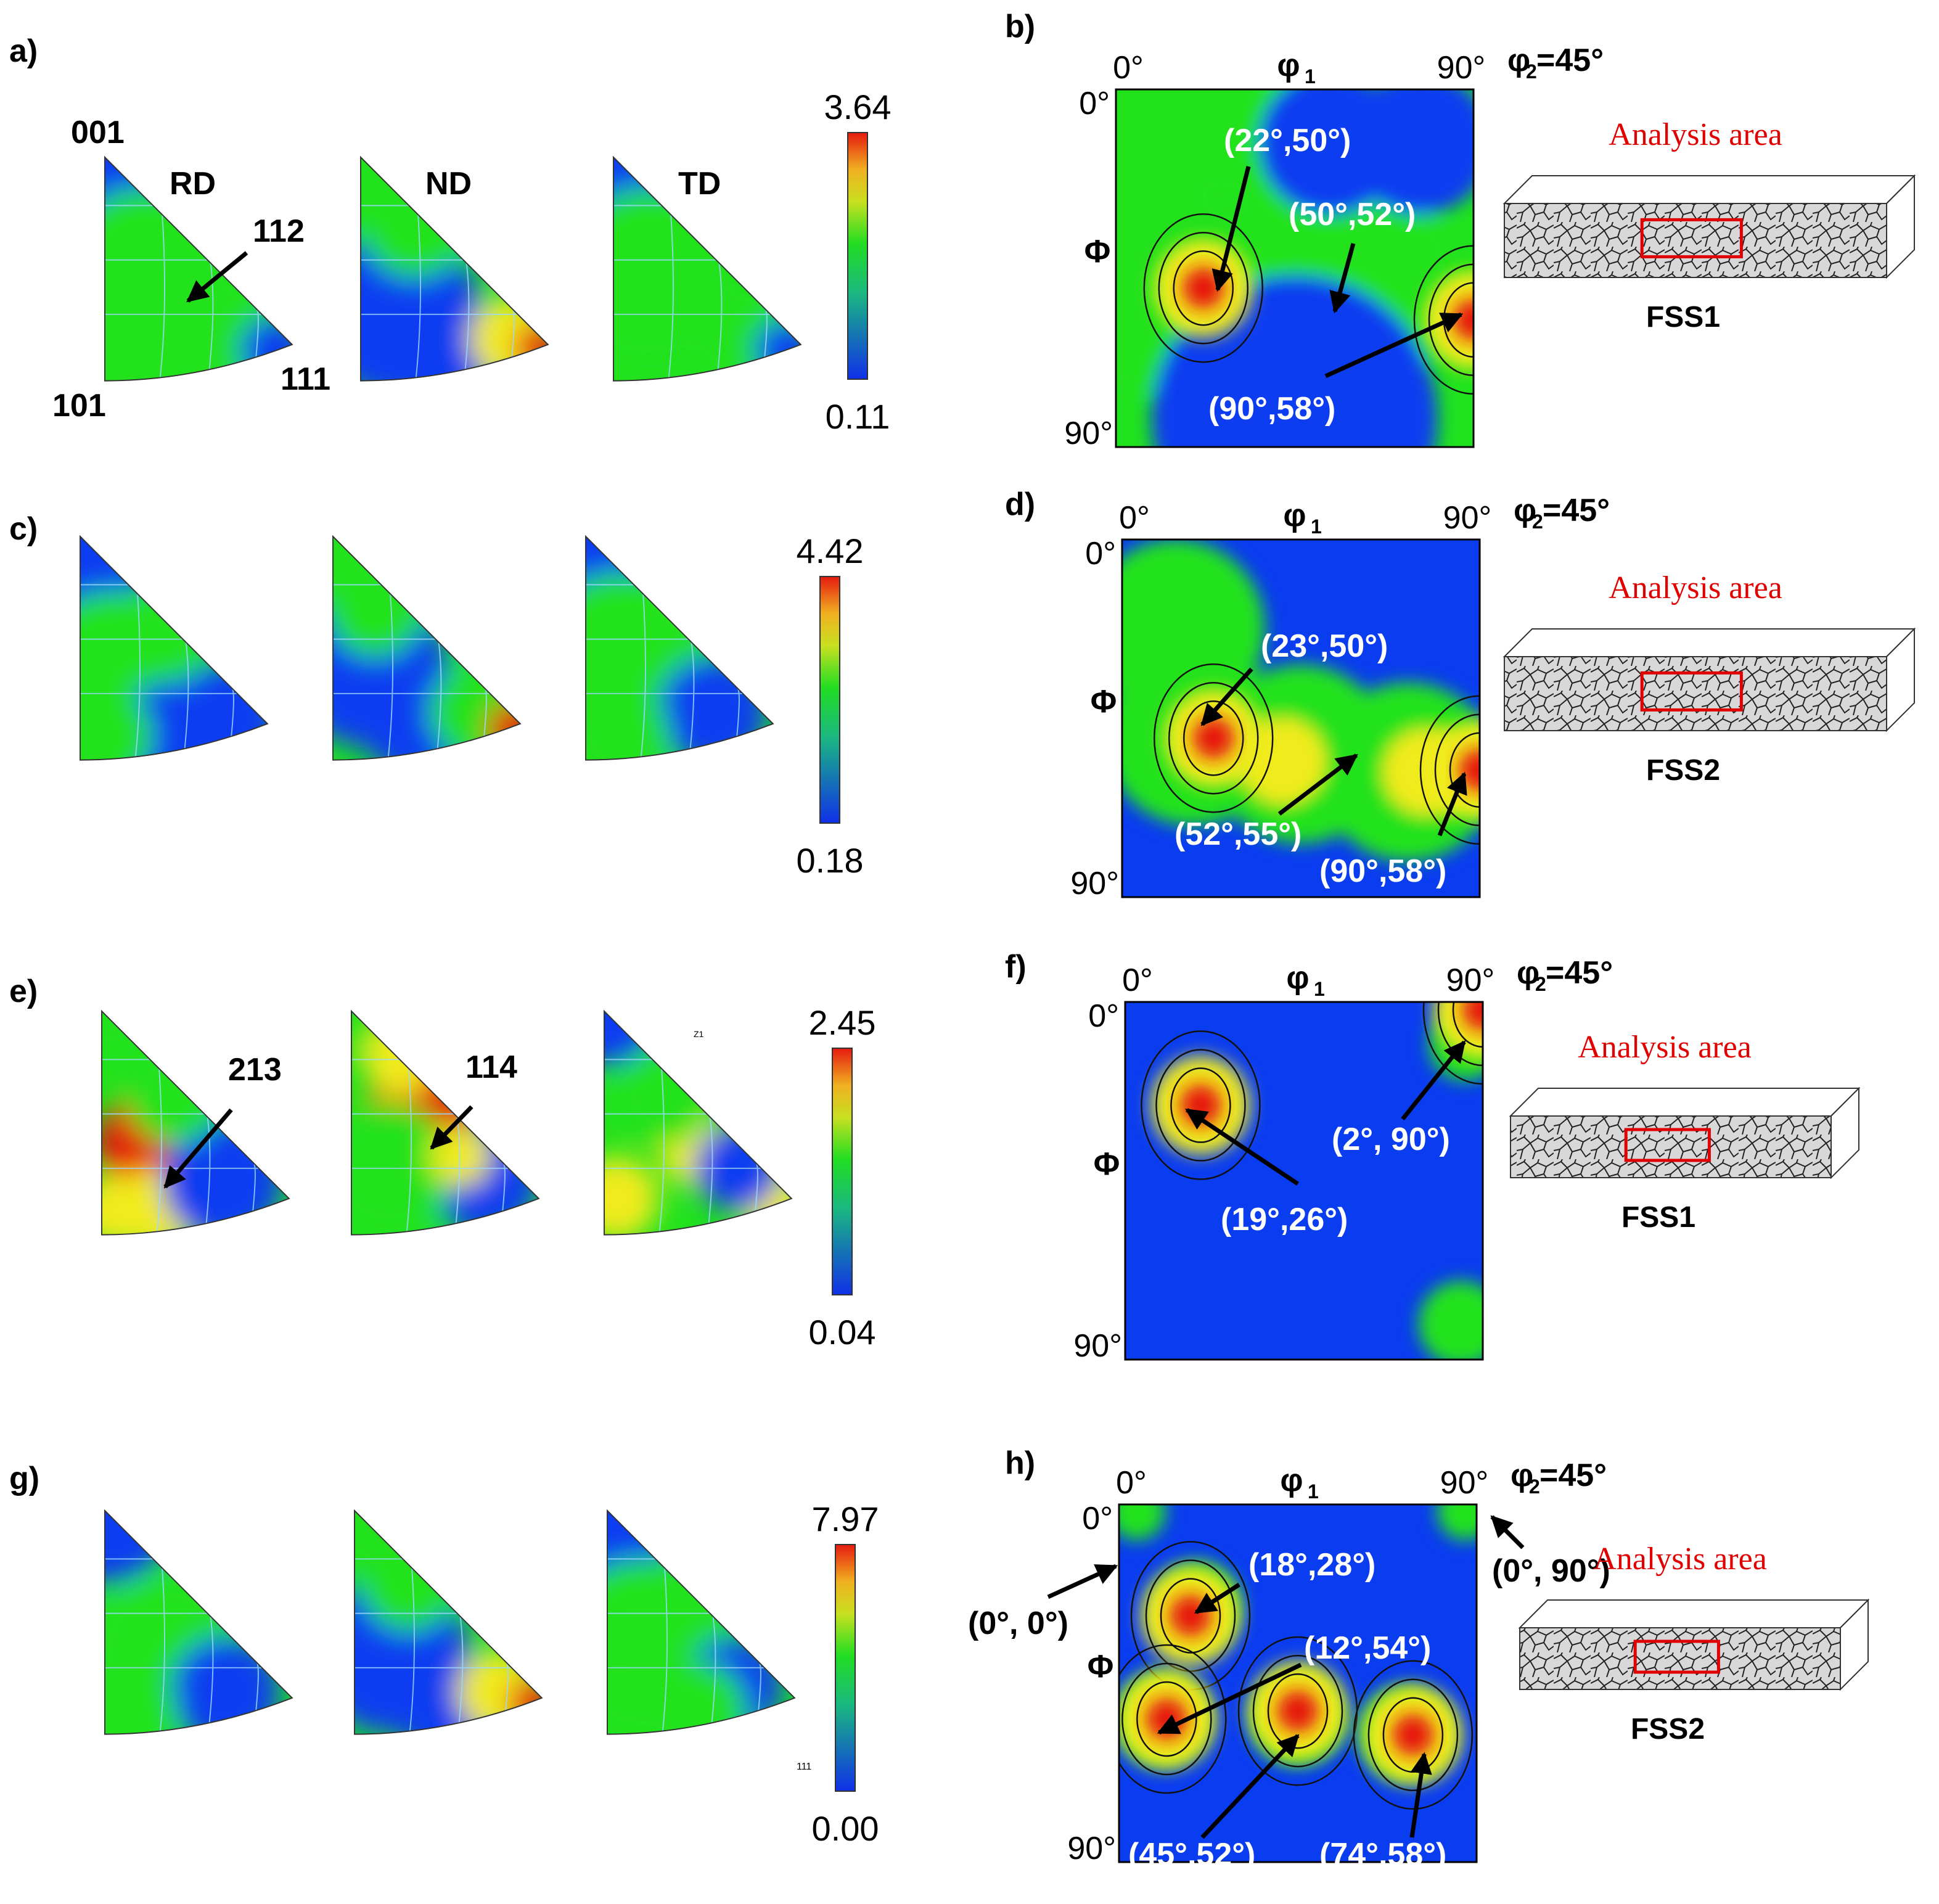 The height and width of the screenshot is (1904, 1939). Describe the element at coordinates (699, 184) in the screenshot. I see `direction-label-td: TD` at that location.